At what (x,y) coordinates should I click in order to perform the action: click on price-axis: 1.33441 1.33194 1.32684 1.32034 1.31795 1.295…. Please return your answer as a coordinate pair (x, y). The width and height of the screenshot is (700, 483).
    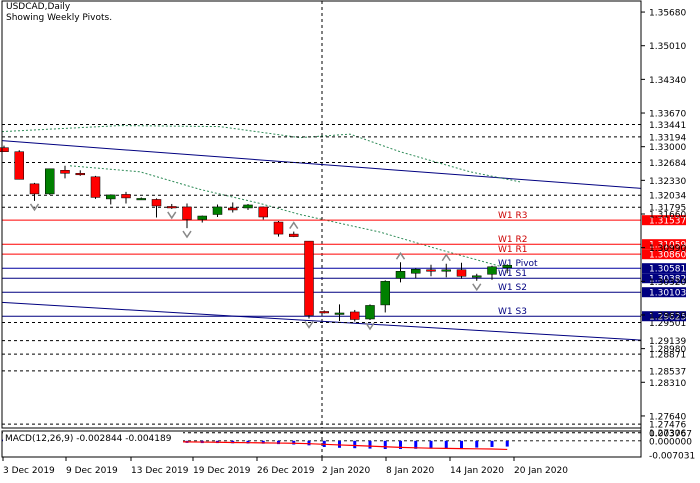
    Looking at the image, I should click on (668, 235).